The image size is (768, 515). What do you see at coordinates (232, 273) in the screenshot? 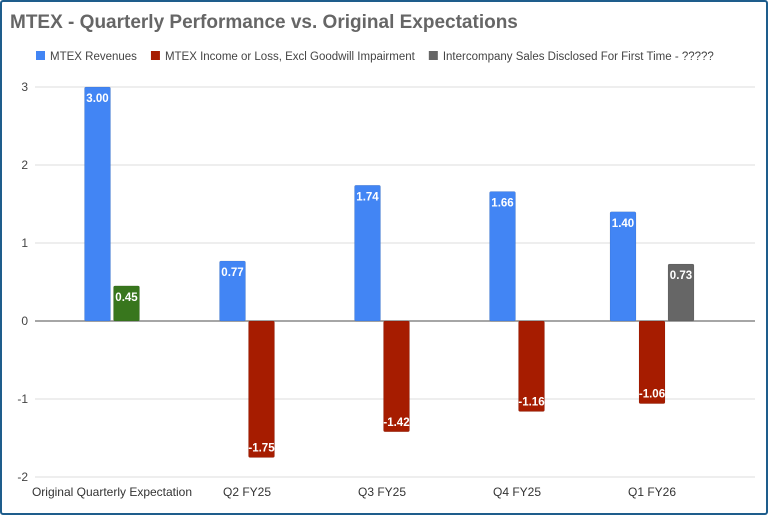
I see `data-label: 0.77` at bounding box center [232, 273].